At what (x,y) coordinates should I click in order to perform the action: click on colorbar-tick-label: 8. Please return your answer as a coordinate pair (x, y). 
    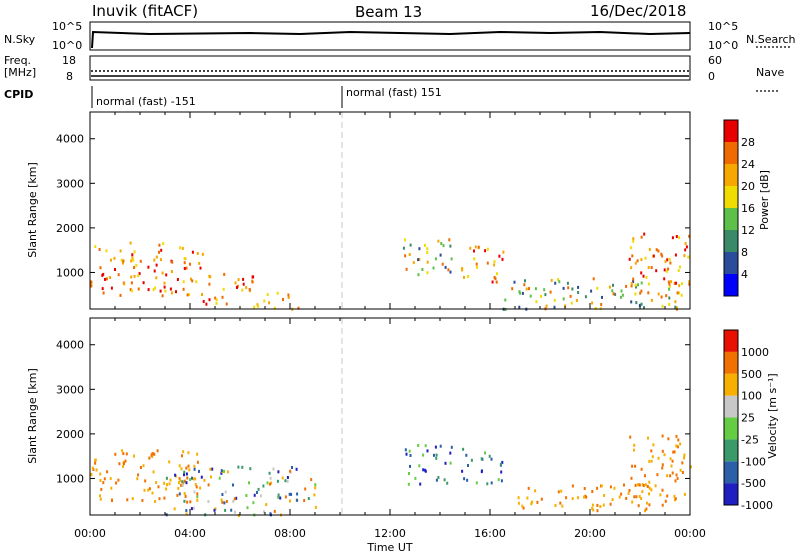
    Looking at the image, I should click on (744, 252).